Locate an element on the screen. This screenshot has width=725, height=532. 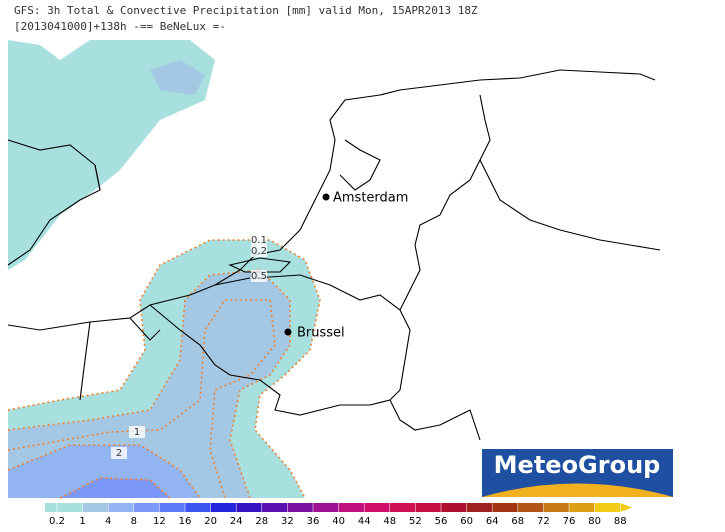
colorbar-label: 76 is located at coordinates (569, 521).